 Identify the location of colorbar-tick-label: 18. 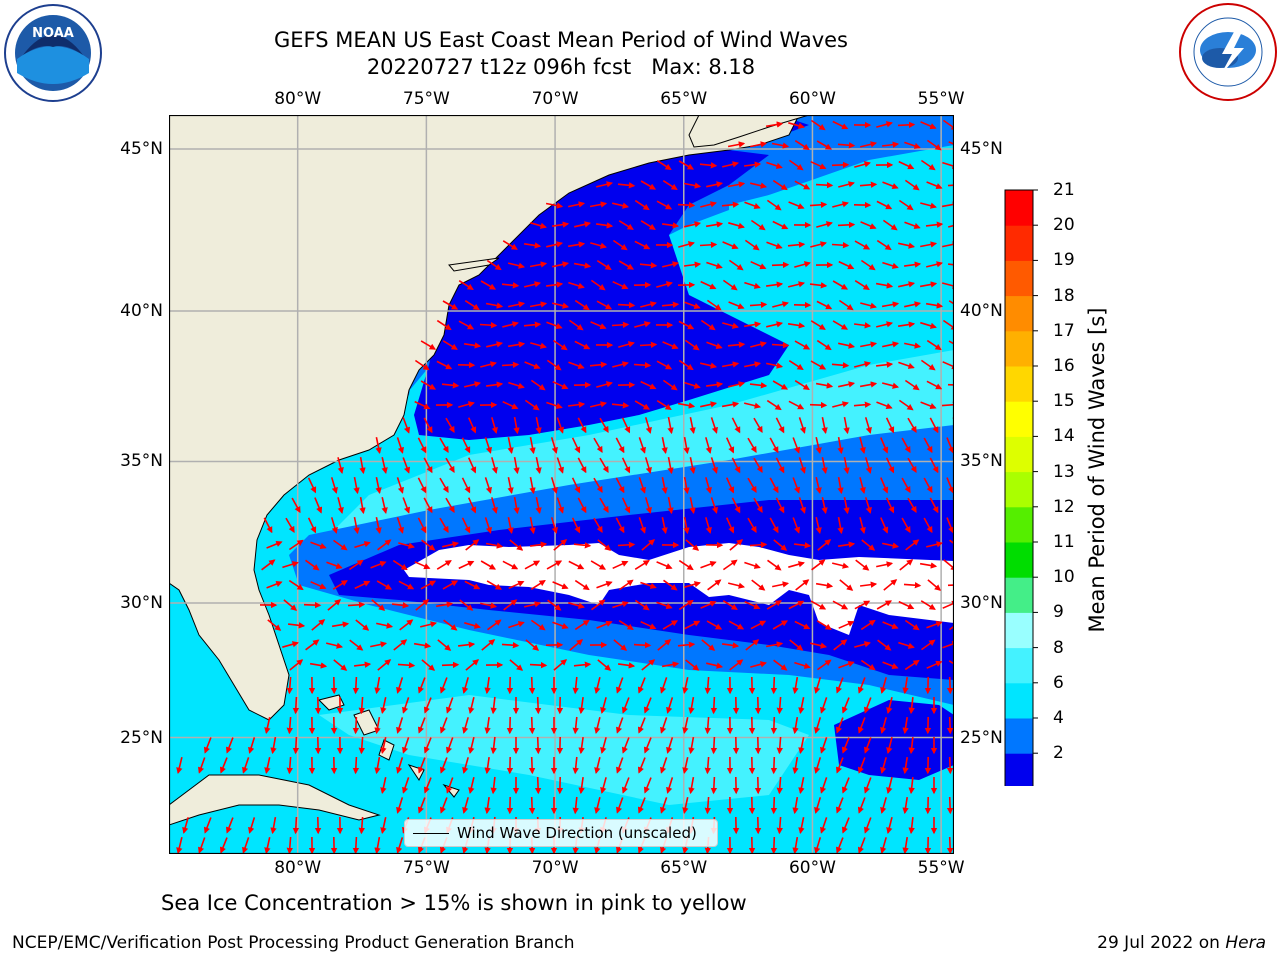
(1064, 295).